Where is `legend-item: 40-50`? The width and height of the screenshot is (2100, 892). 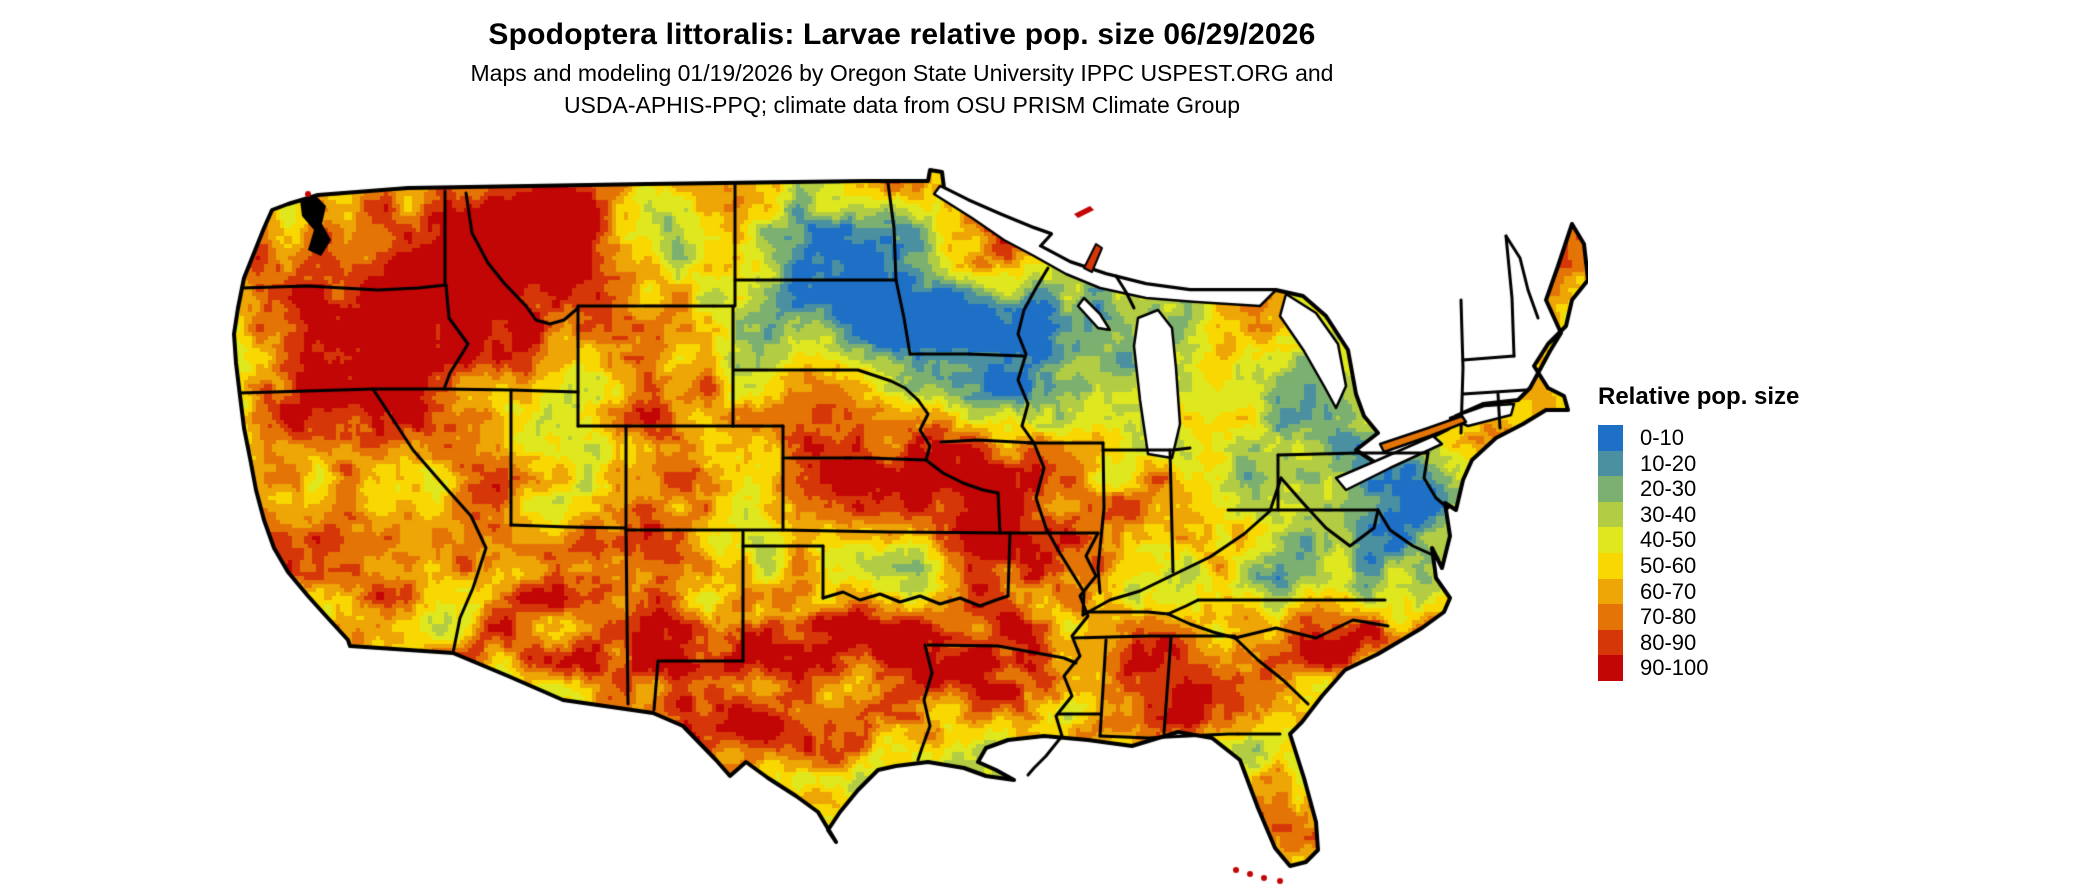 legend-item: 40-50 is located at coordinates (1748, 540).